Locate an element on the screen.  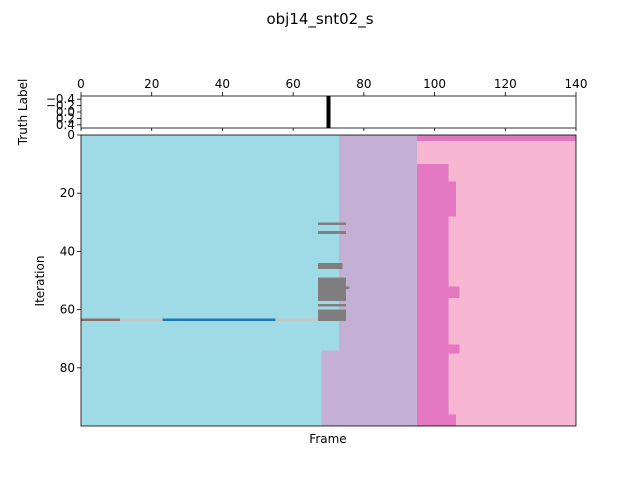
truth-label-y-tick-label: 0.2 is located at coordinates (65, 118).